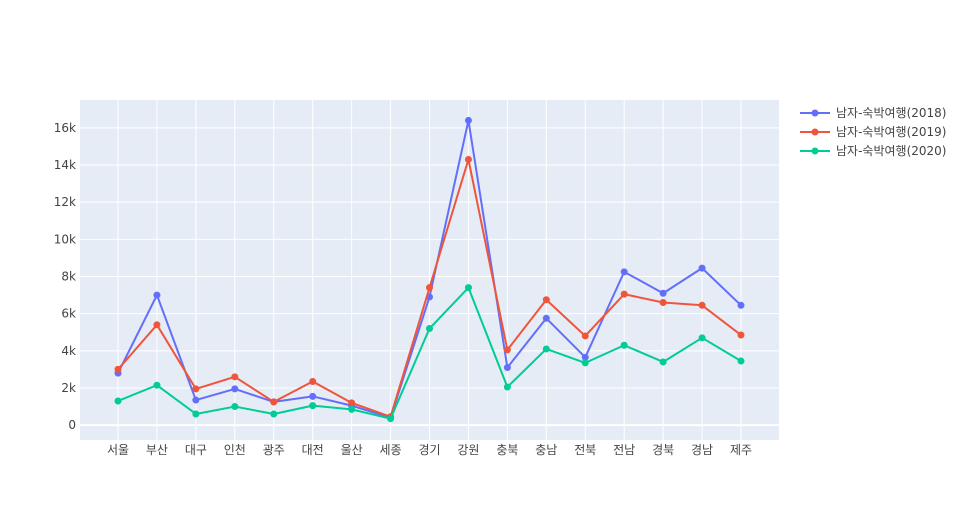 This screenshot has width=966, height=523. Describe the element at coordinates (624, 450) in the screenshot. I see `x-tick-label: 전남` at that location.